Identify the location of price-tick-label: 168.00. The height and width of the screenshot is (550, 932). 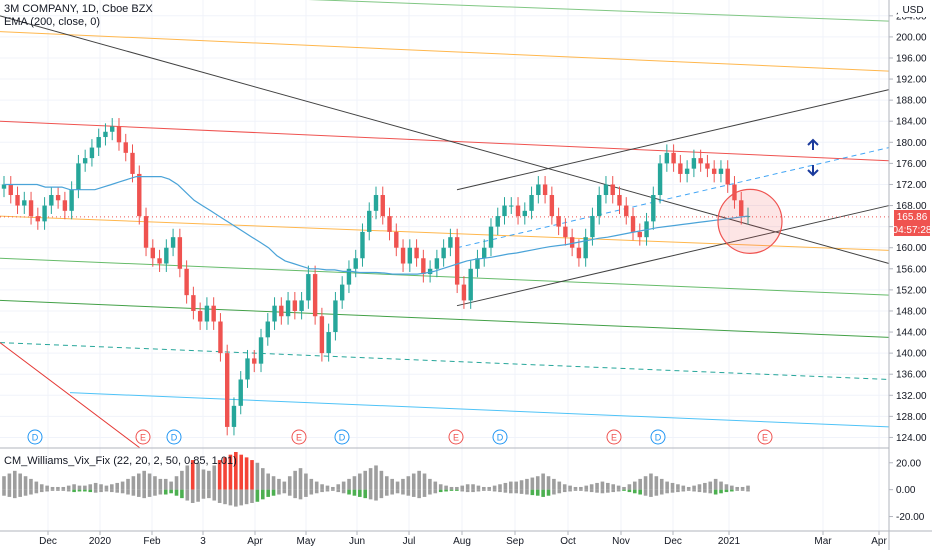
(911, 206).